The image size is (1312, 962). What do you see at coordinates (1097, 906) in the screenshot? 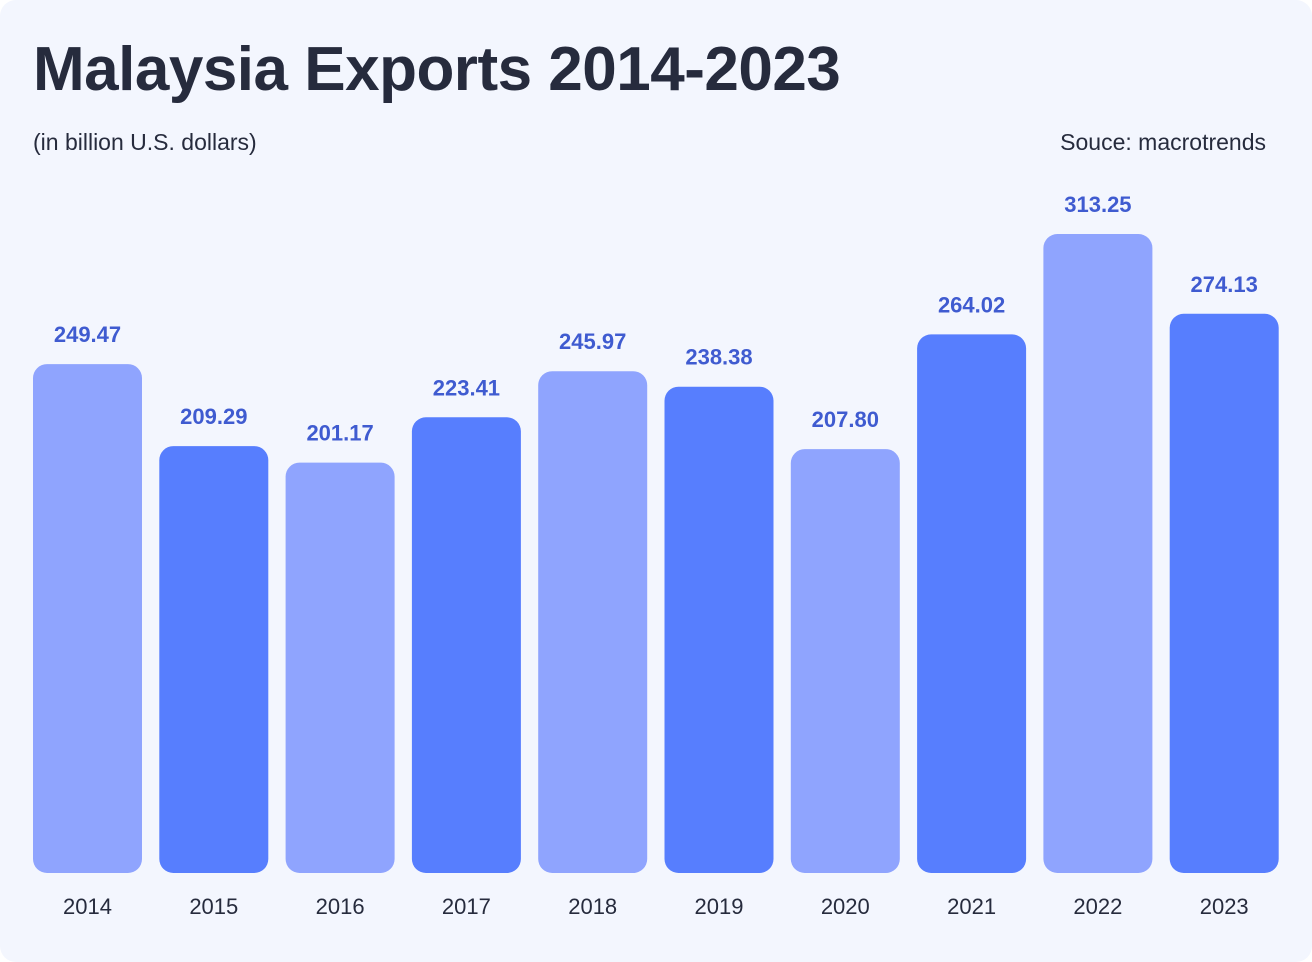
I see `x-tick-label-2022: 2022` at bounding box center [1097, 906].